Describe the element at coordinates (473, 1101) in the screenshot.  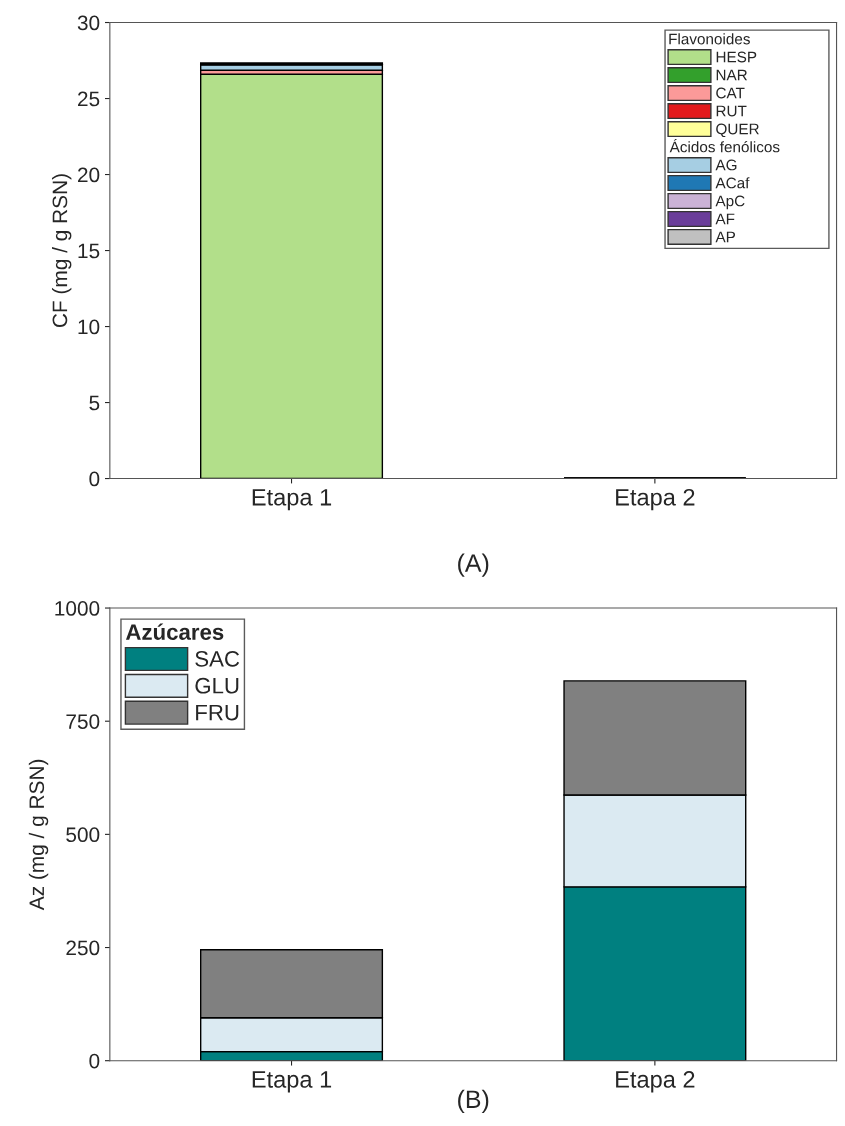
I see `text: (B)` at that location.